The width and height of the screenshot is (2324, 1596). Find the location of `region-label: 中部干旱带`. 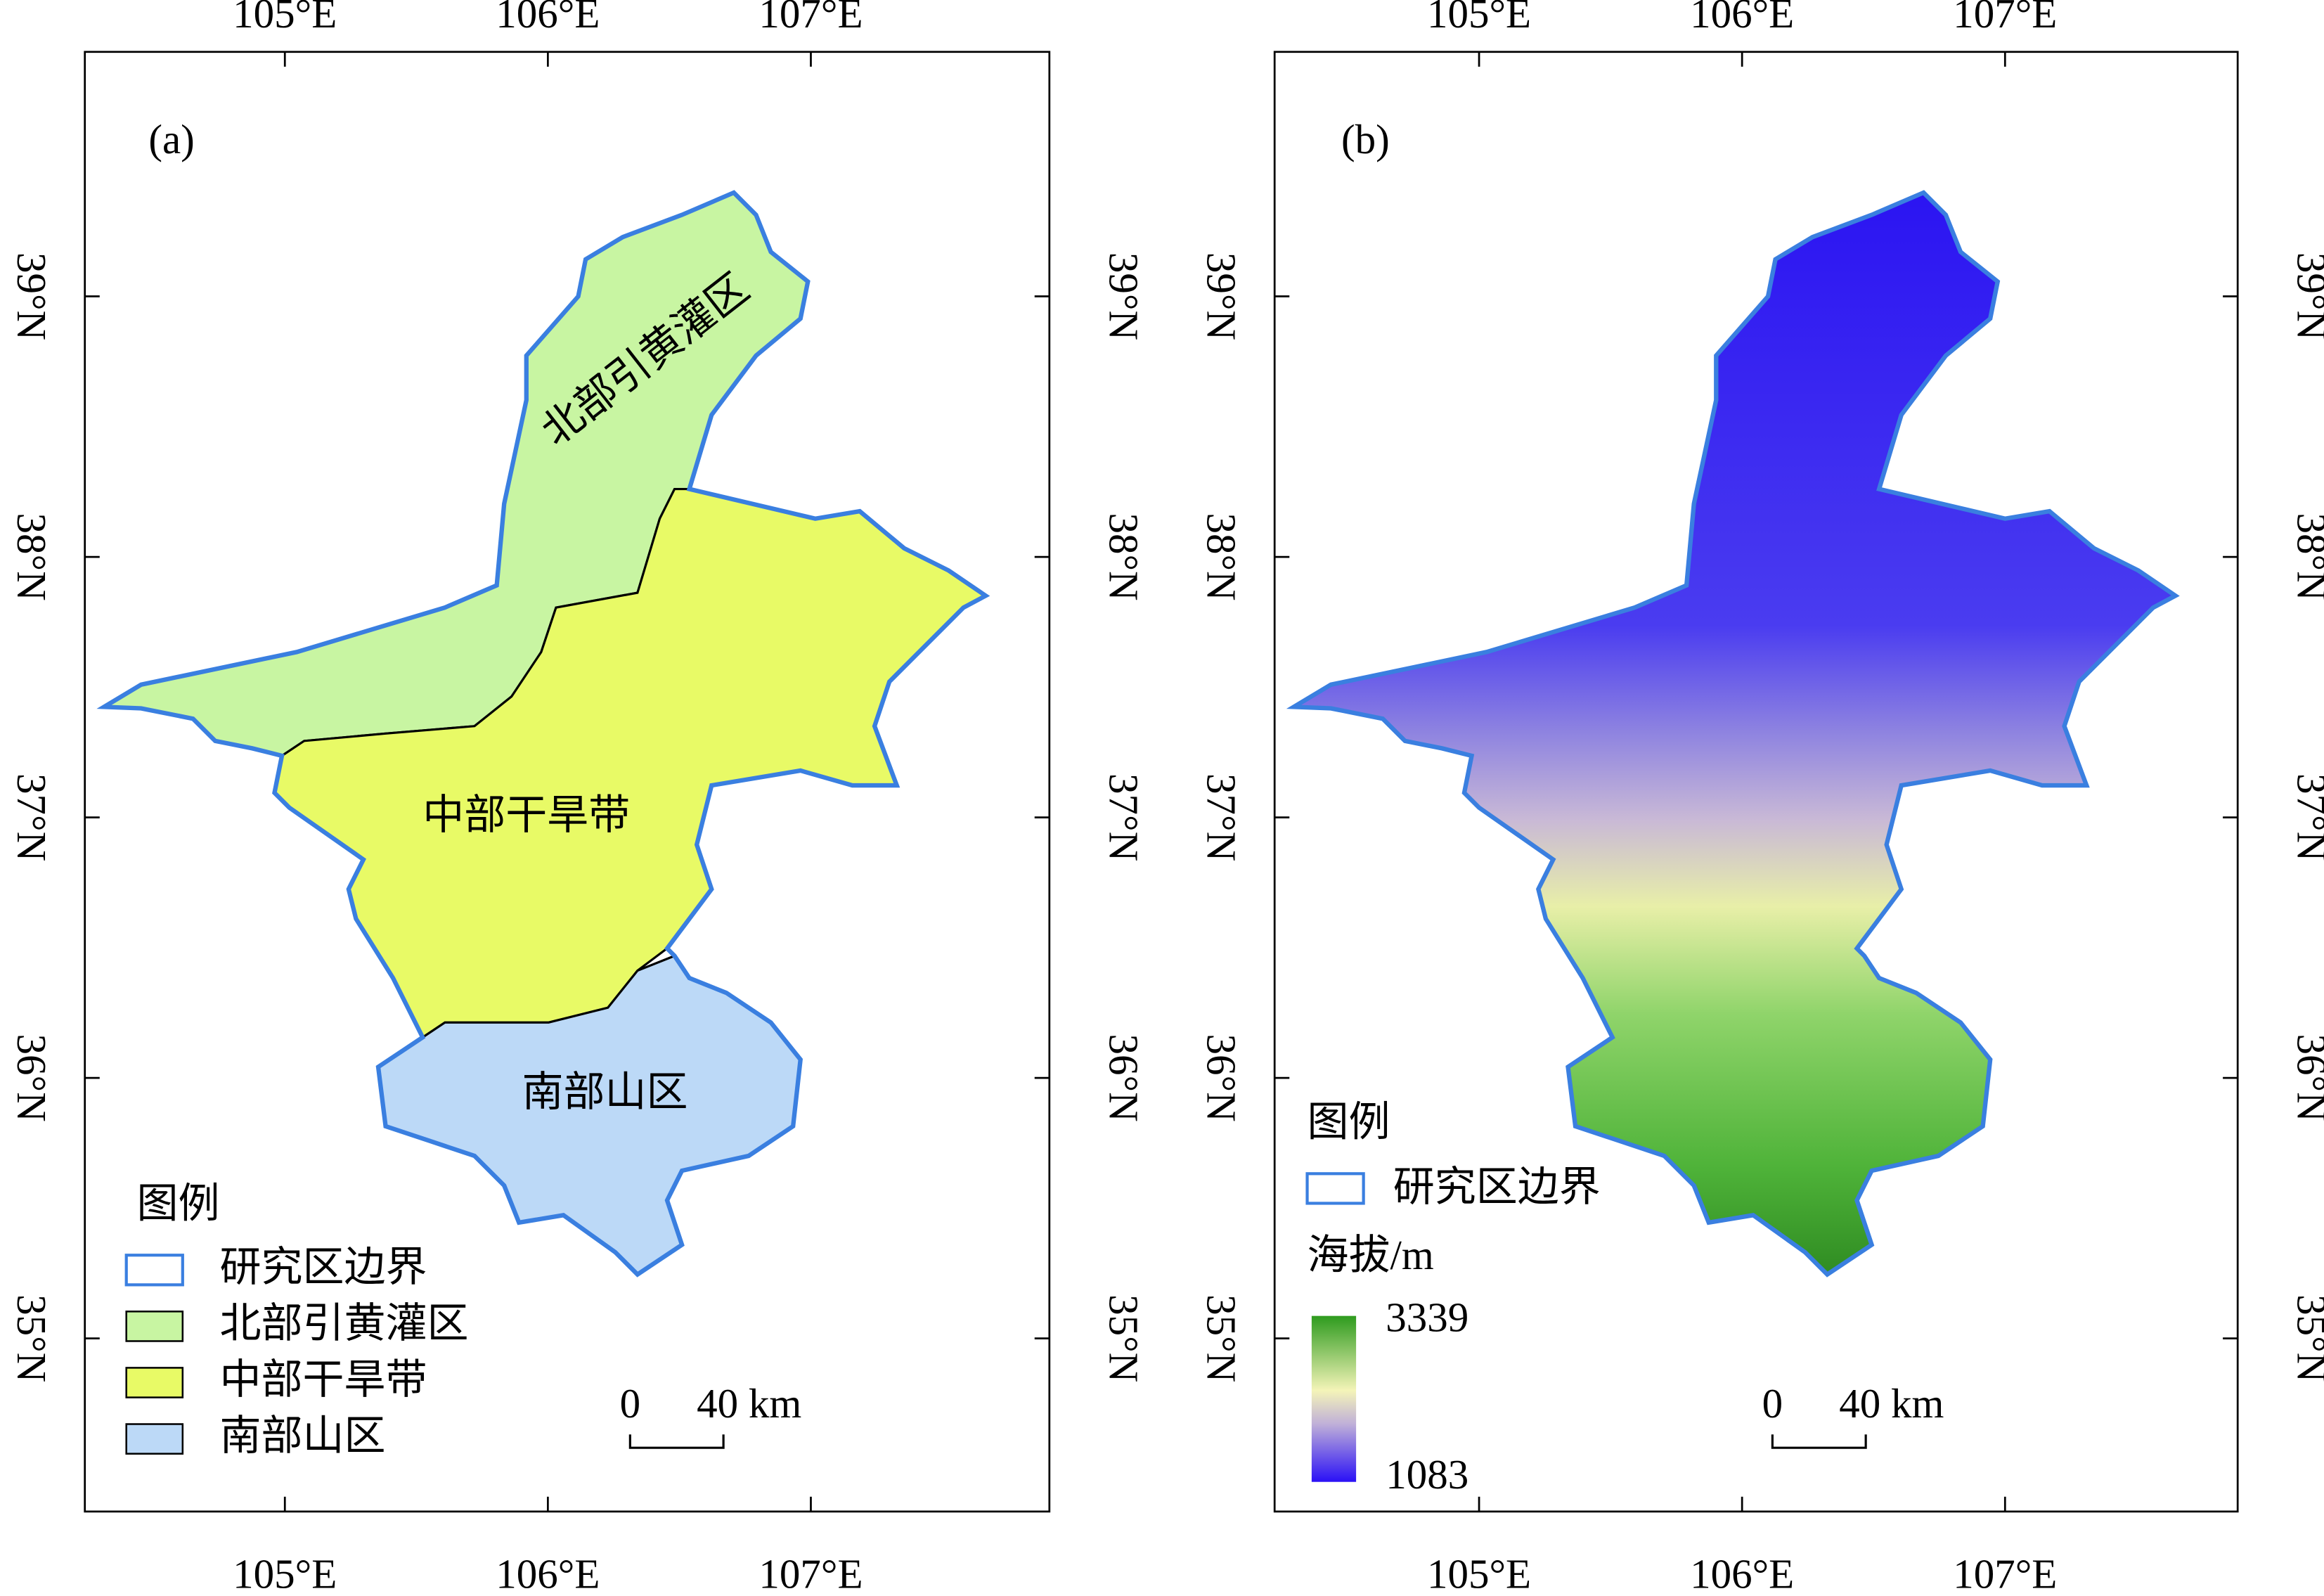

region-label: 中部干旱带 is located at coordinates (526, 815).